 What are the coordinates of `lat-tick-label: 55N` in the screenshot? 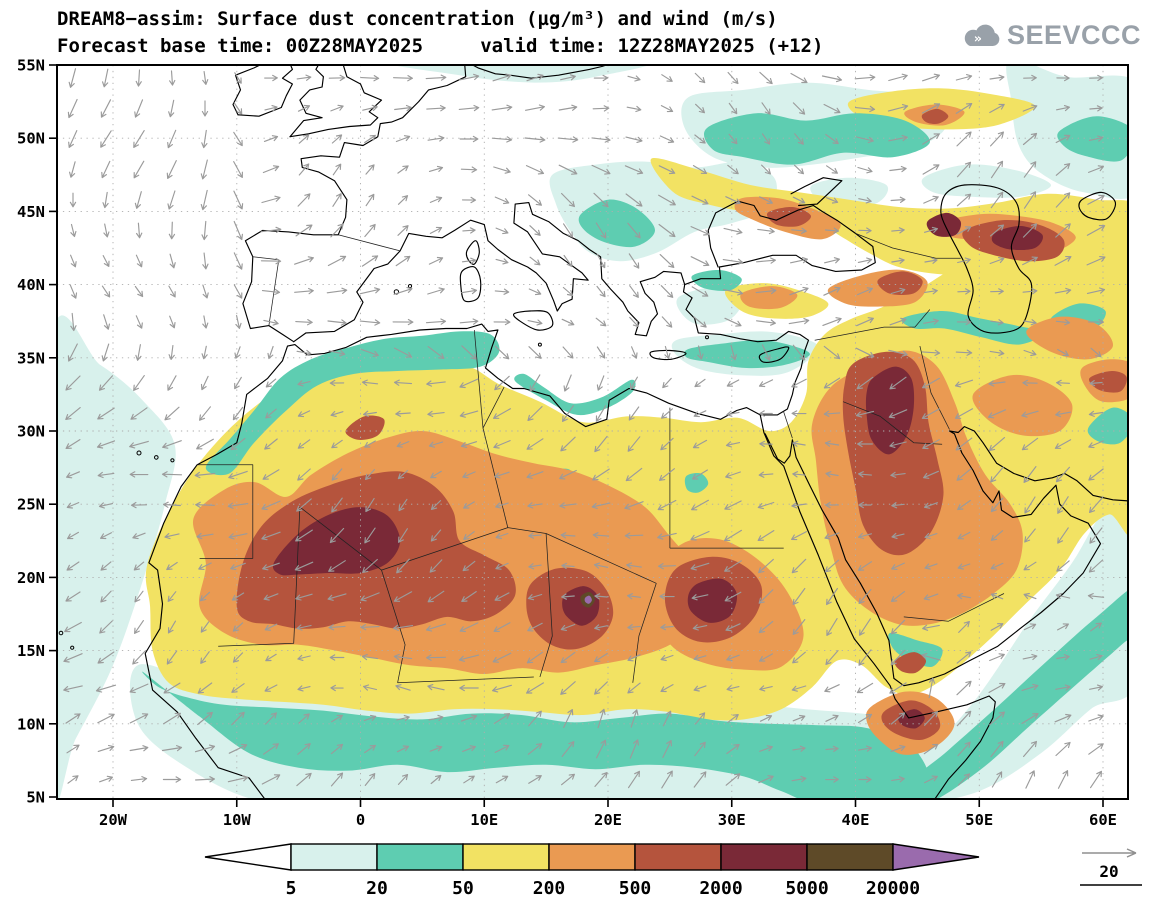 It's located at (31, 66).